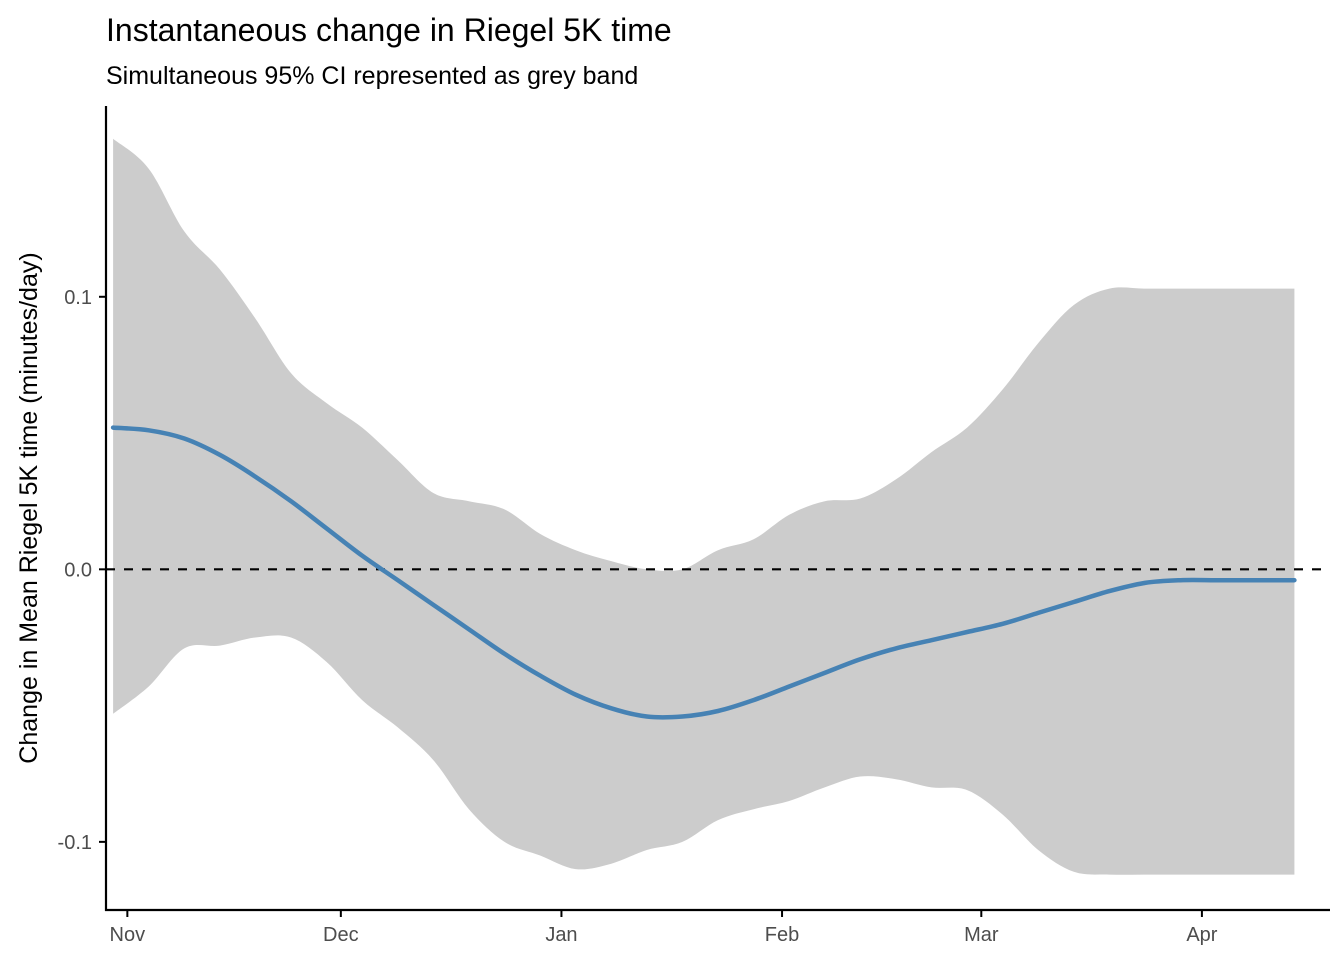 Image resolution: width=1344 pixels, height=960 pixels. I want to click on x-tick-label: Feb, so click(782, 935).